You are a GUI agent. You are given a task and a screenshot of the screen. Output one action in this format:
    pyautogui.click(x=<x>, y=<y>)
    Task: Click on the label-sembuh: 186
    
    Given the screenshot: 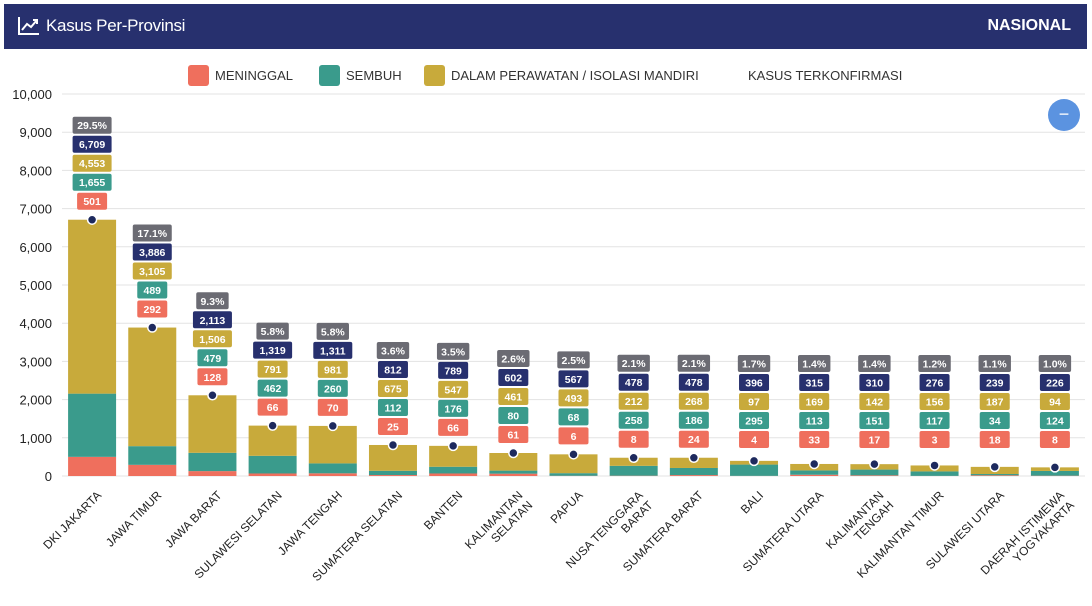 What is the action you would take?
    pyautogui.click(x=694, y=421)
    